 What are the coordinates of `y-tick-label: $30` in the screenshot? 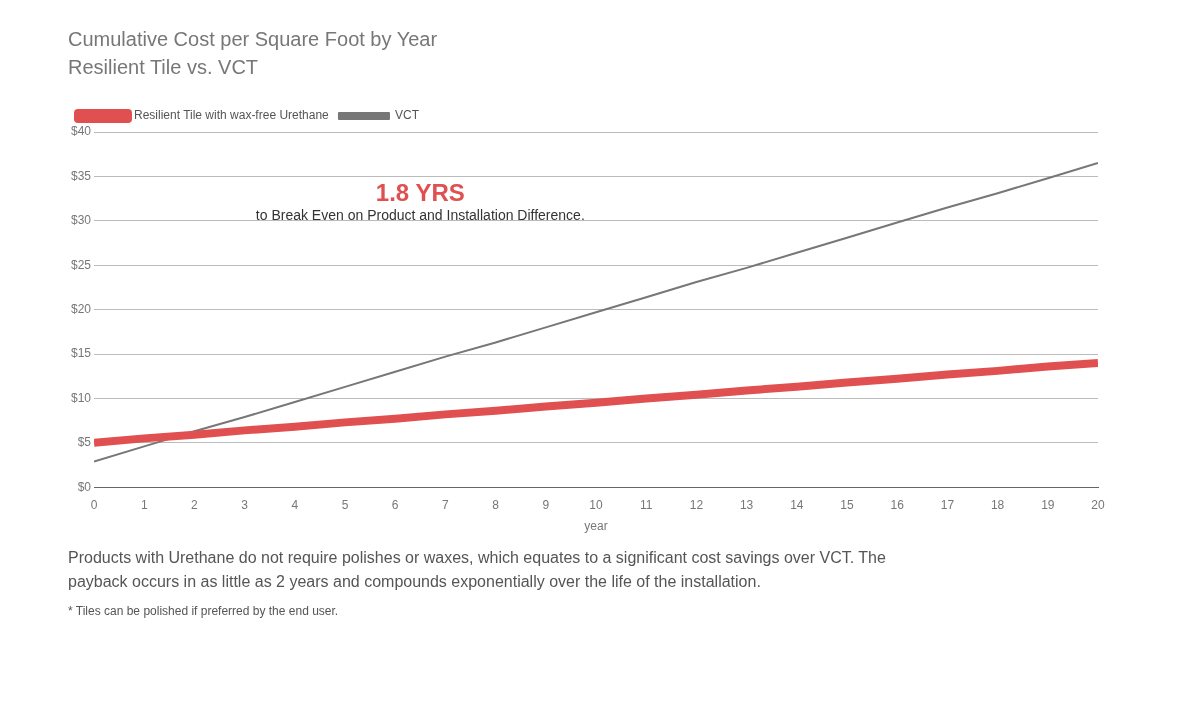 It's located at (81, 220).